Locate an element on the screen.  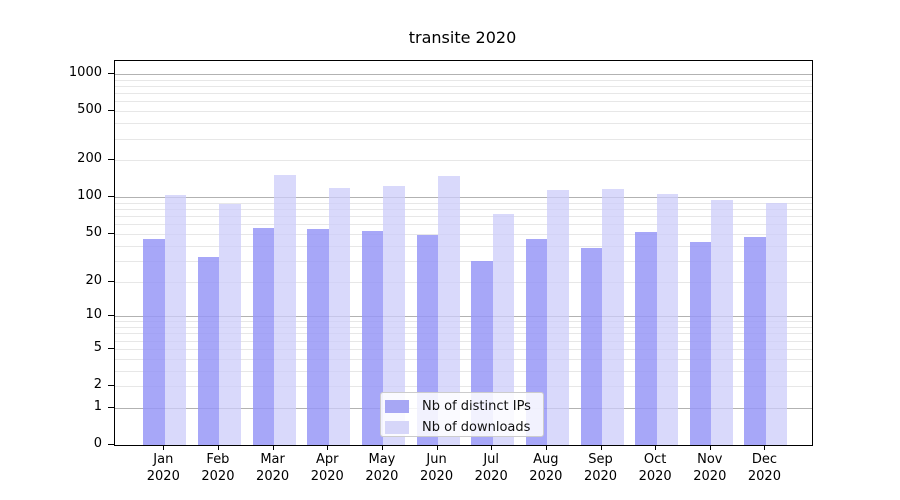
y-axis-tick-label: 10 is located at coordinates (93, 315).